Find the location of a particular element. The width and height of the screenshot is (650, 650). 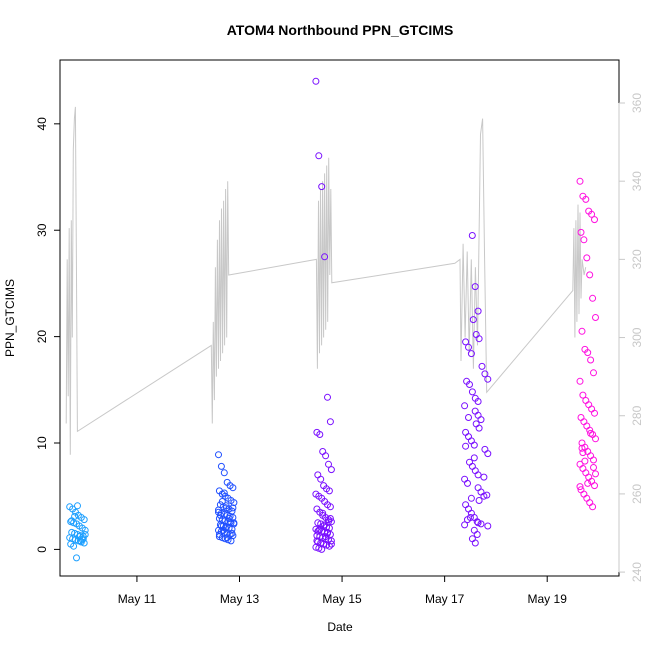

y-tick-label: 20 is located at coordinates (42, 337).